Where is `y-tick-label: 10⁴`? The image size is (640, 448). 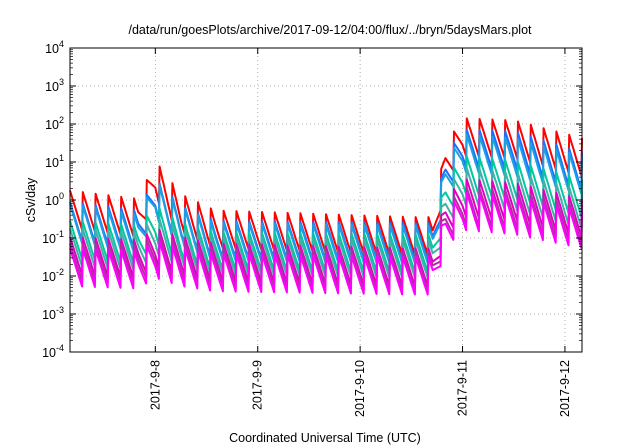 y-tick-label: 10⁴ is located at coordinates (54, 47).